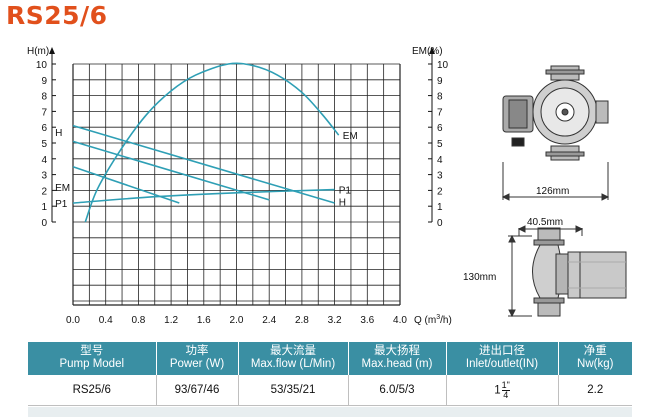 This screenshot has width=646, height=417. What do you see at coordinates (237, 320) in the screenshot?
I see `x-tick-label: 2.0` at bounding box center [237, 320].